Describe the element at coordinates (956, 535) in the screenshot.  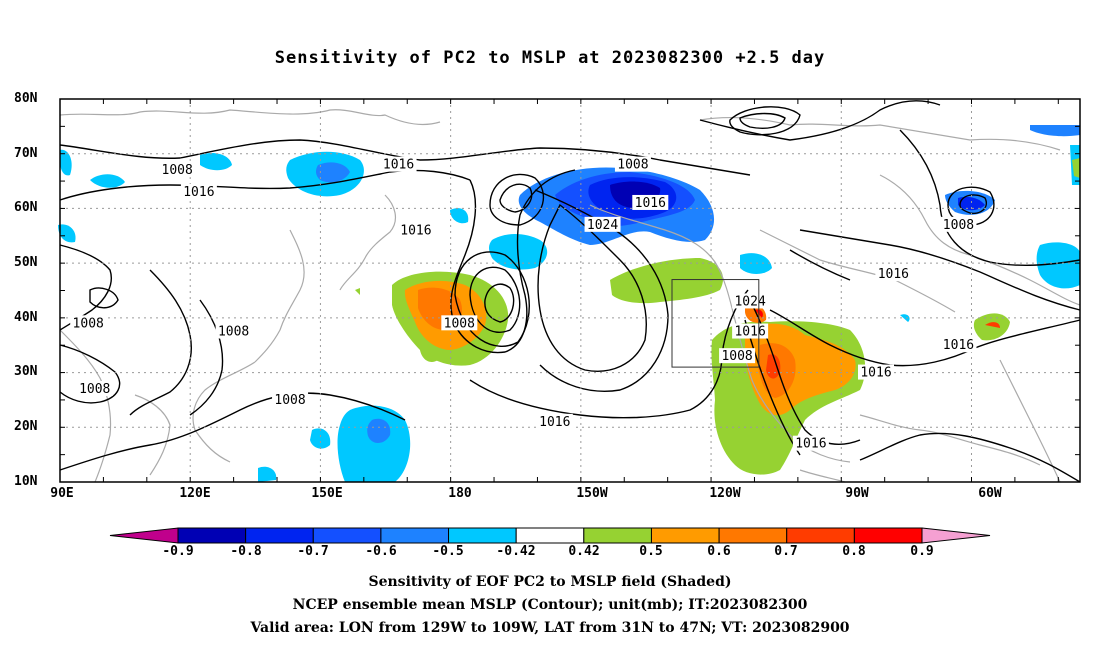
I see `colorbar-max-arrow` at that location.